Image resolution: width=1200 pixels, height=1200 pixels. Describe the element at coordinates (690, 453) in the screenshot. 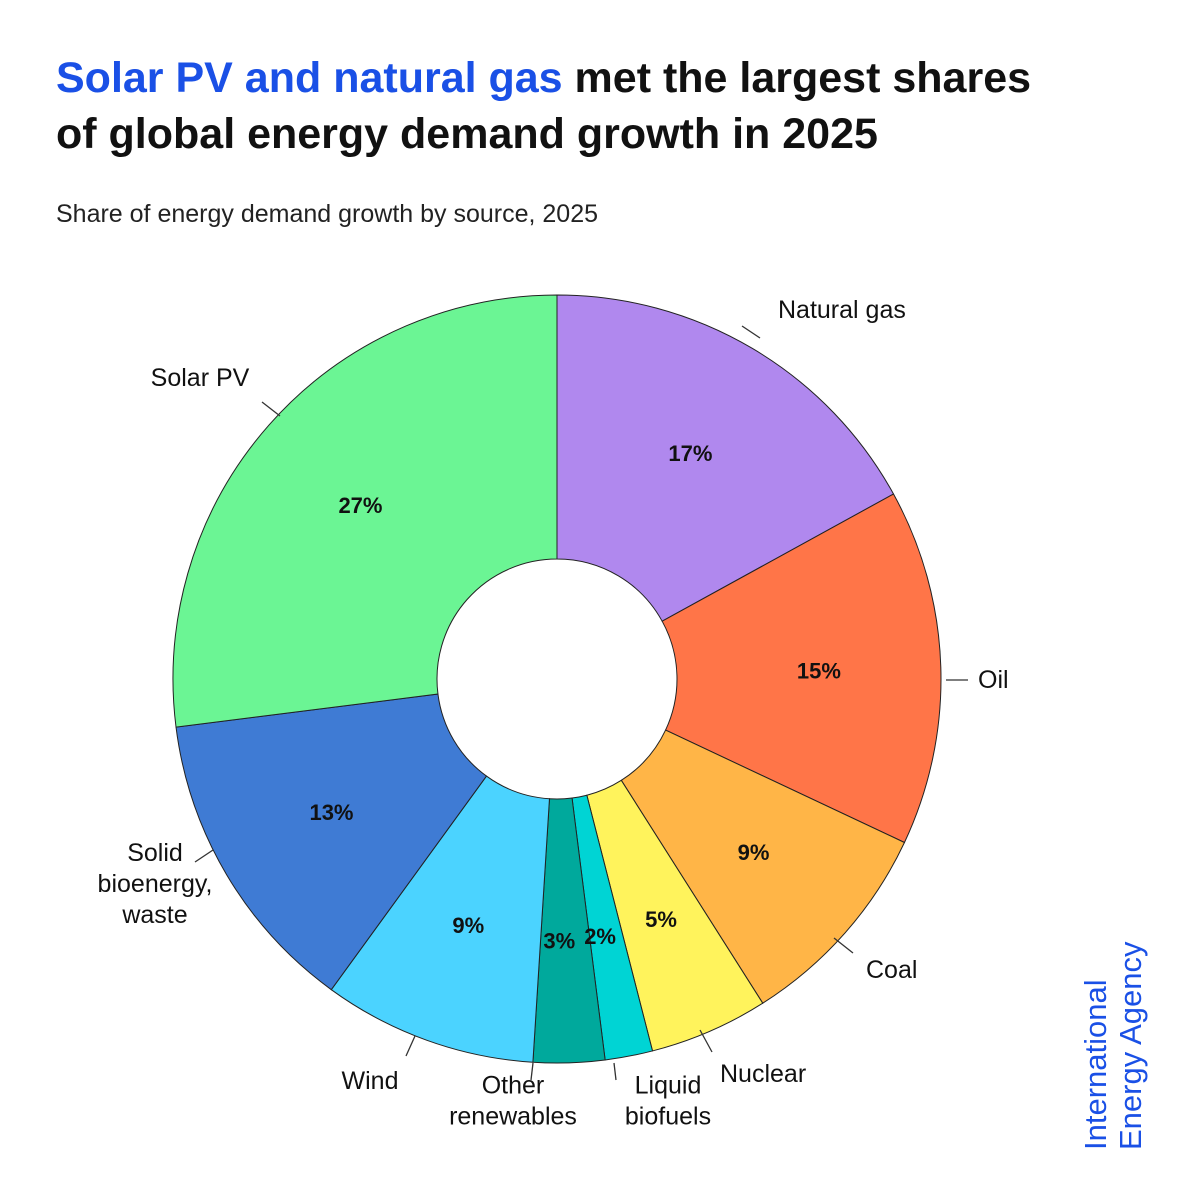

I see `value-label-natural-gas: 17%` at that location.